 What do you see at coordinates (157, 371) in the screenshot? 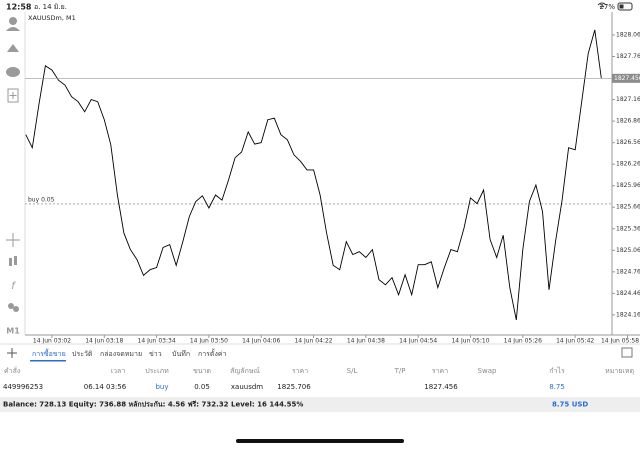
I see `column-header: ประเภท` at bounding box center [157, 371].